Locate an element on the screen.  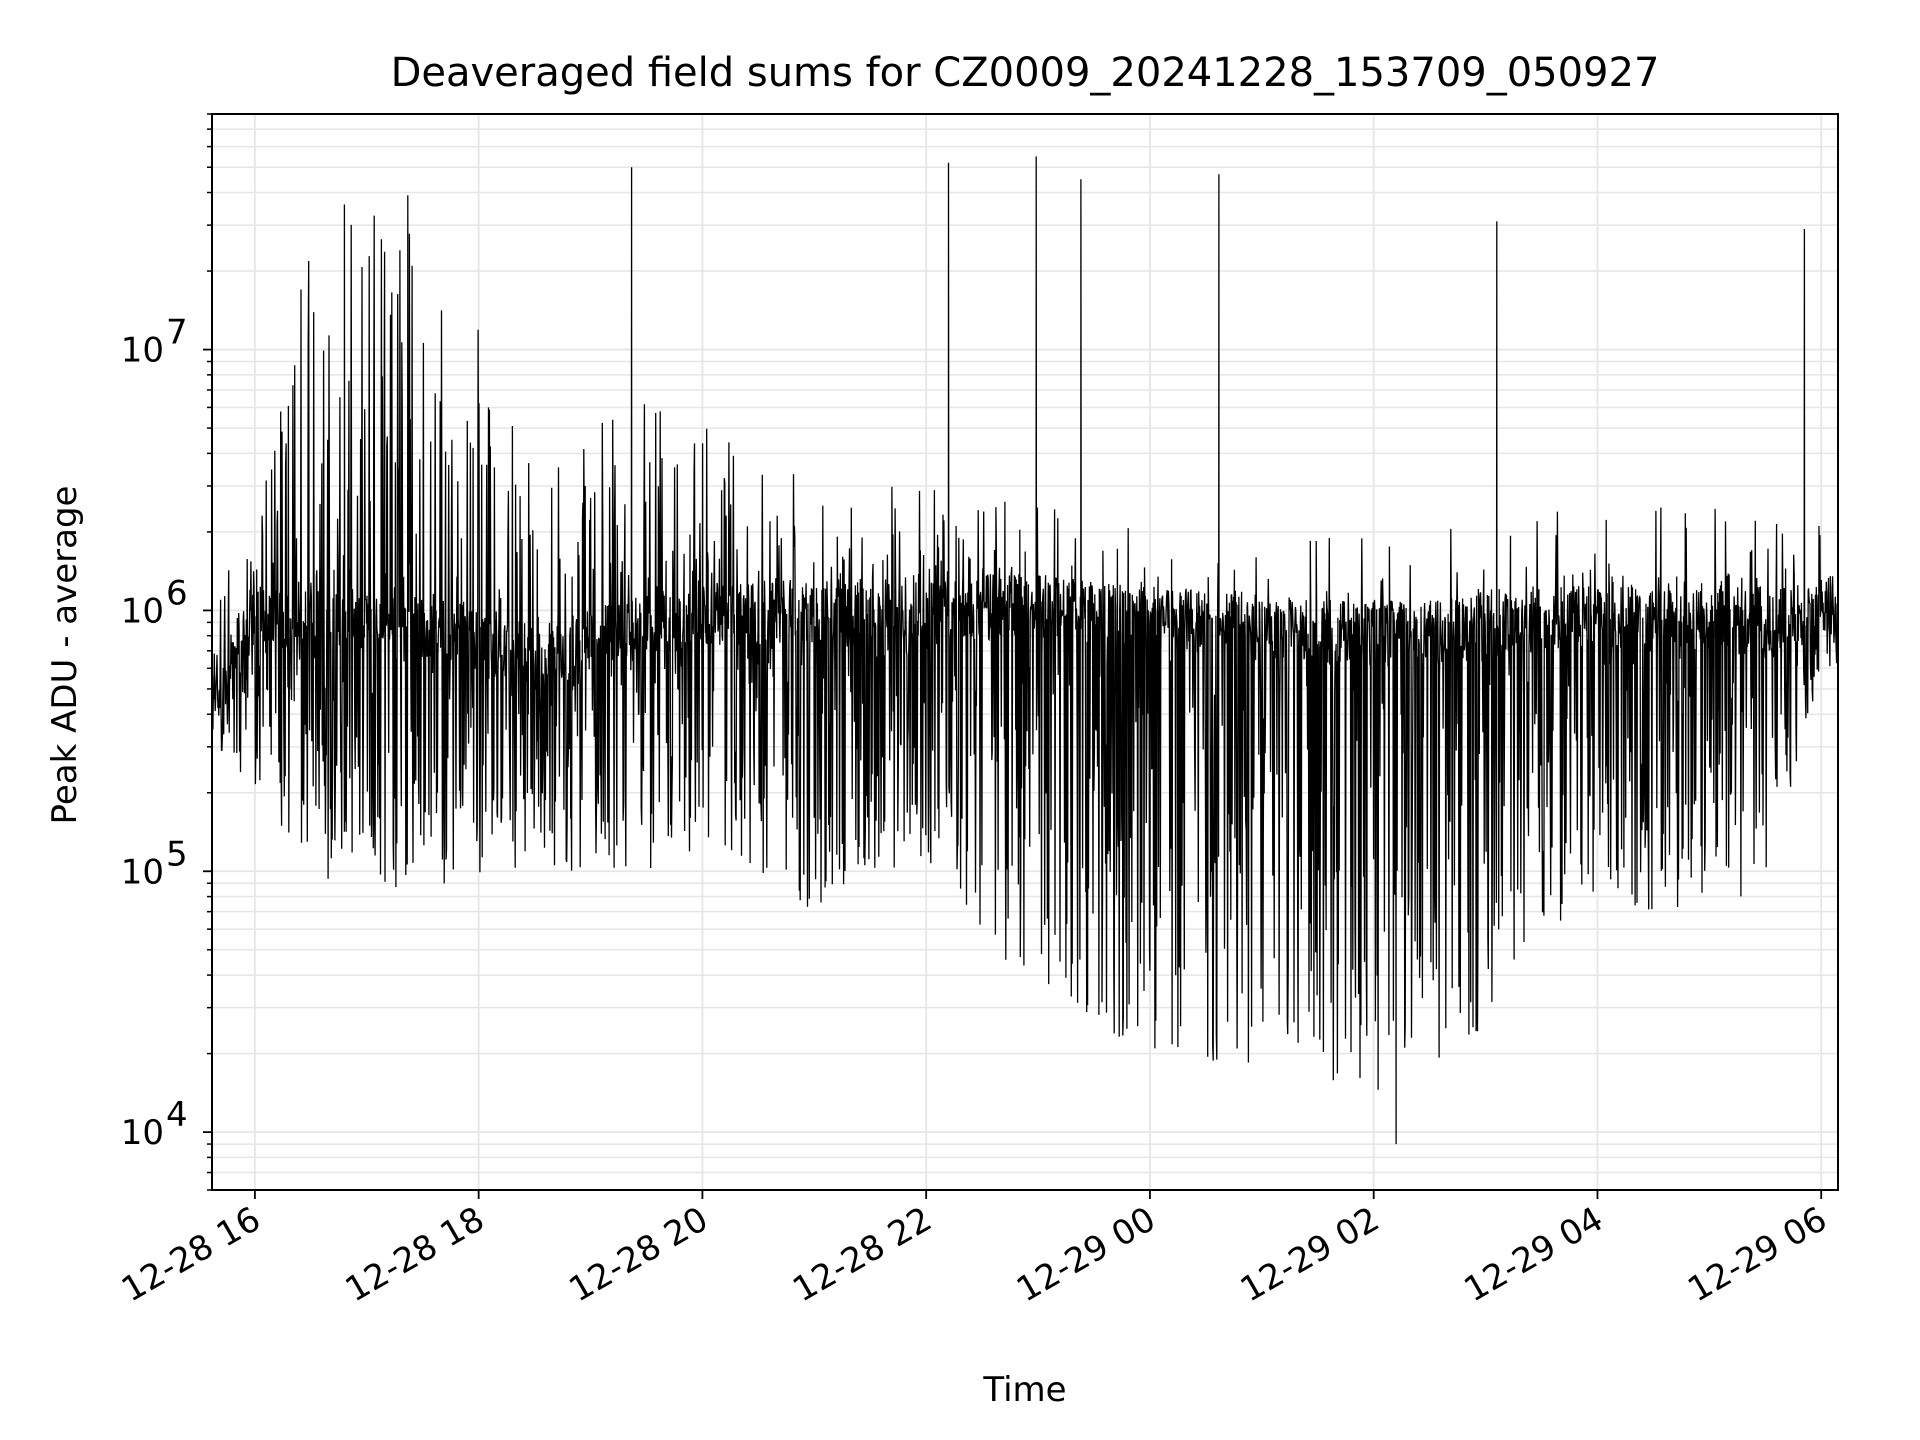
y-tick-exponent: 7 is located at coordinates (177, 333).